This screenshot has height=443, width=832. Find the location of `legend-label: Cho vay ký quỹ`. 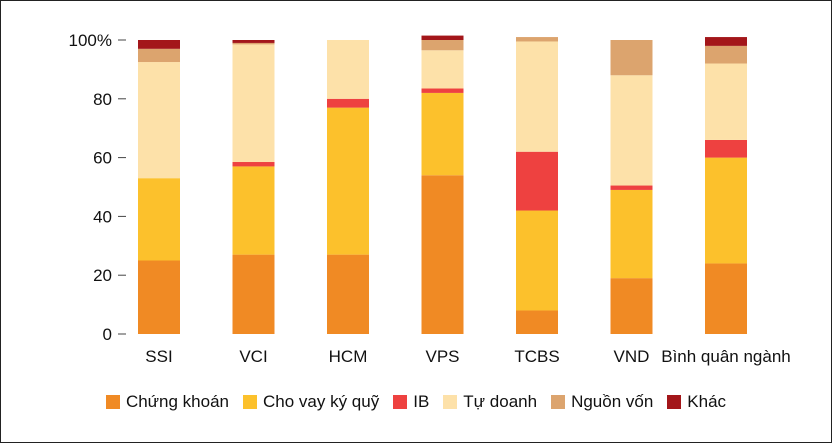

legend-label: Cho vay ký quỹ is located at coordinates (321, 401).